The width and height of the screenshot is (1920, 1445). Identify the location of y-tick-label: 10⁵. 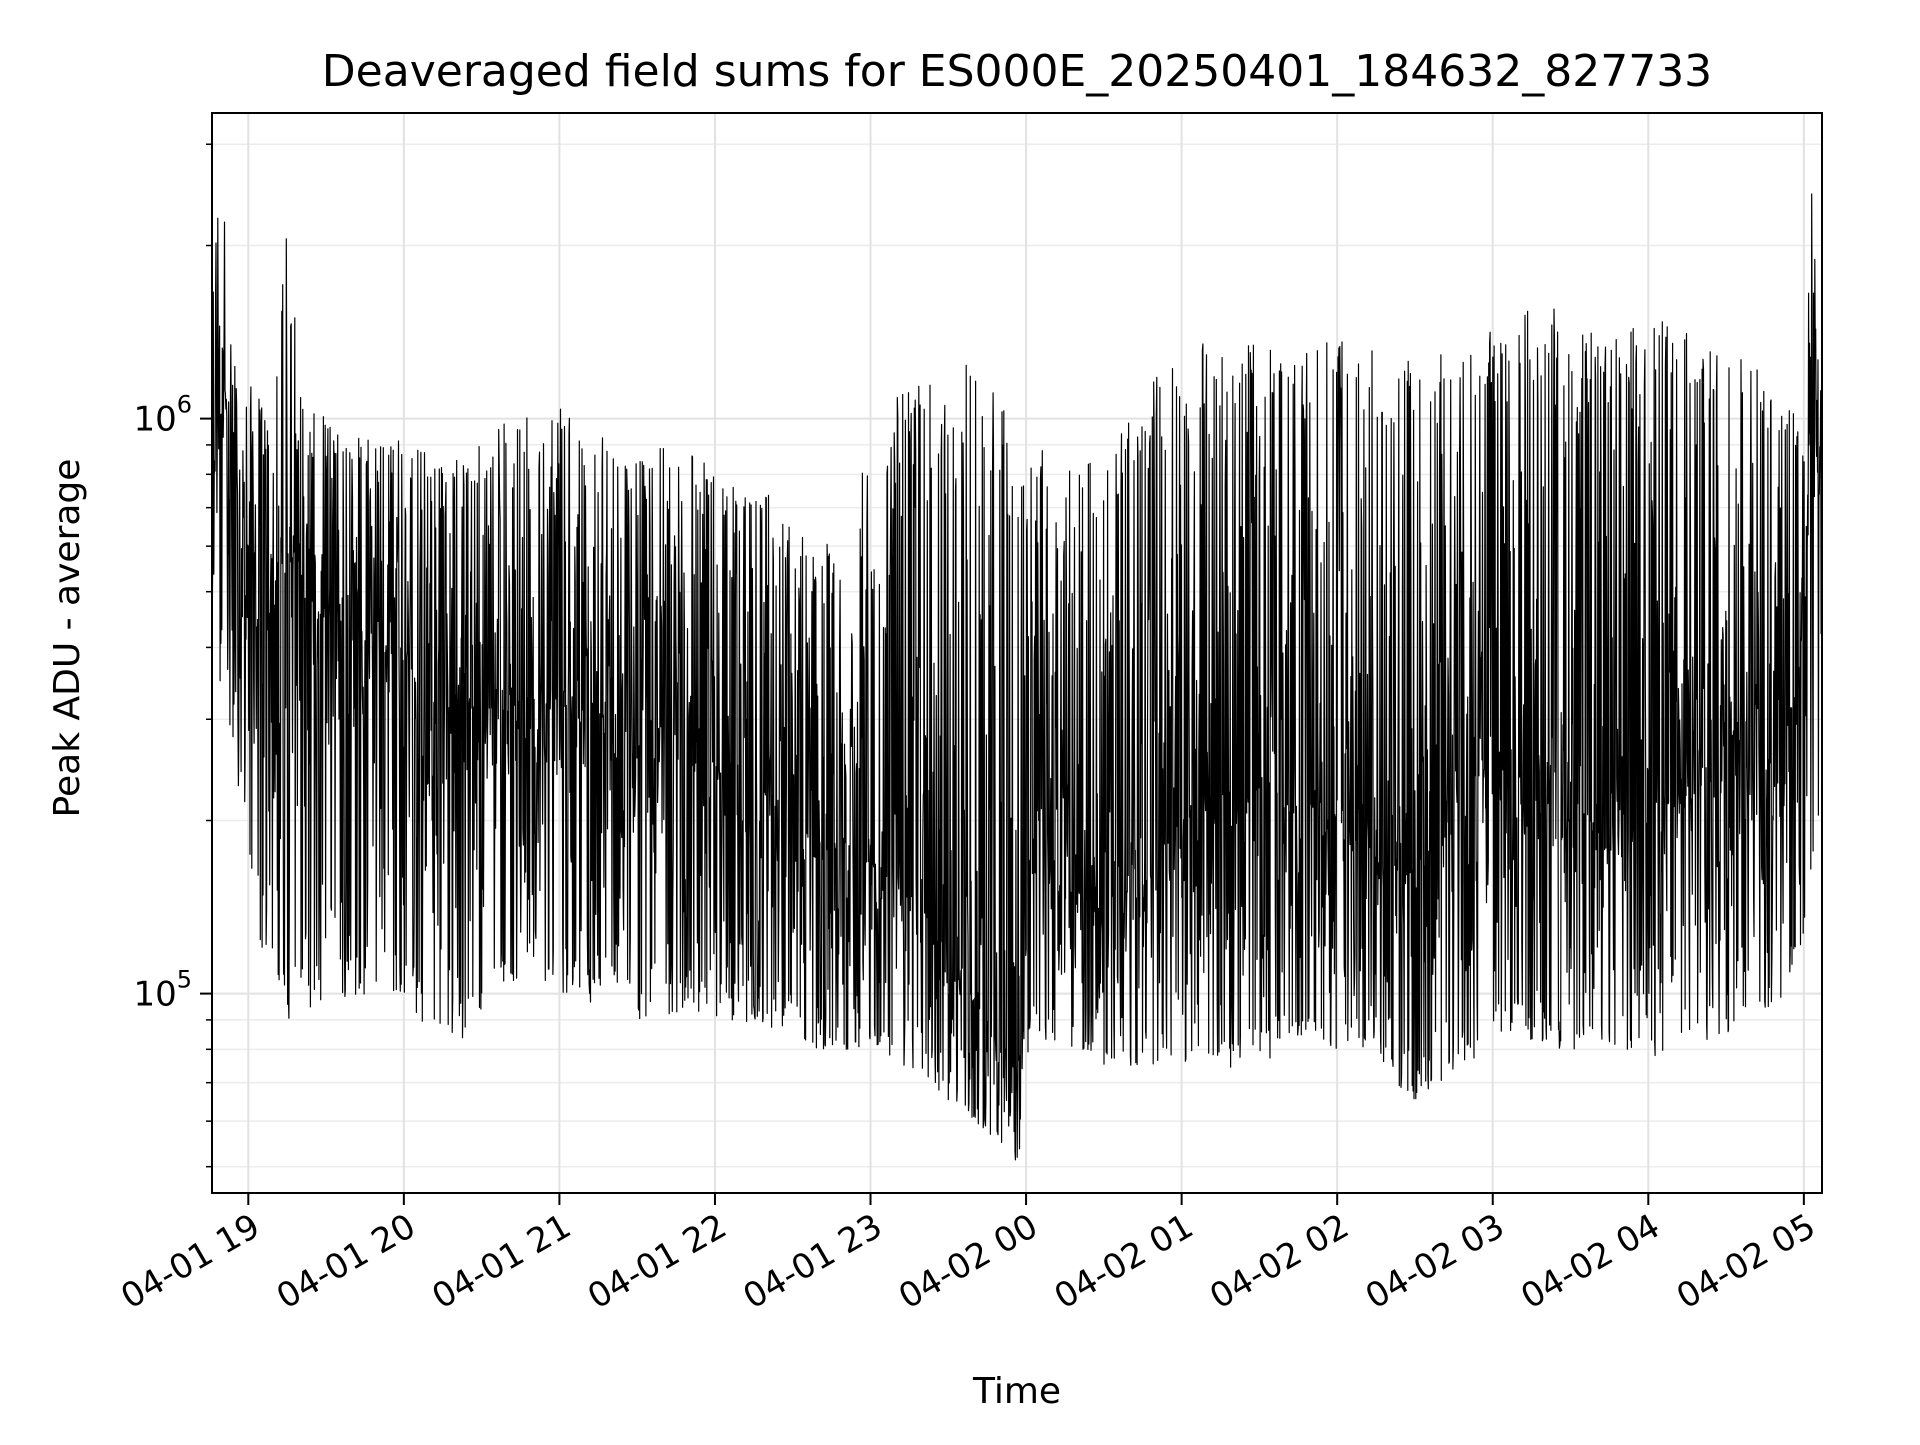
(162, 990).